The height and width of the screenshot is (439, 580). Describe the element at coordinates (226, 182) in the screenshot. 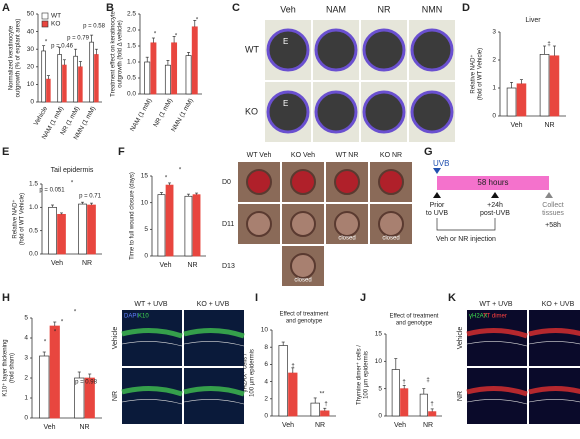

I see `row-label: D0` at that location.